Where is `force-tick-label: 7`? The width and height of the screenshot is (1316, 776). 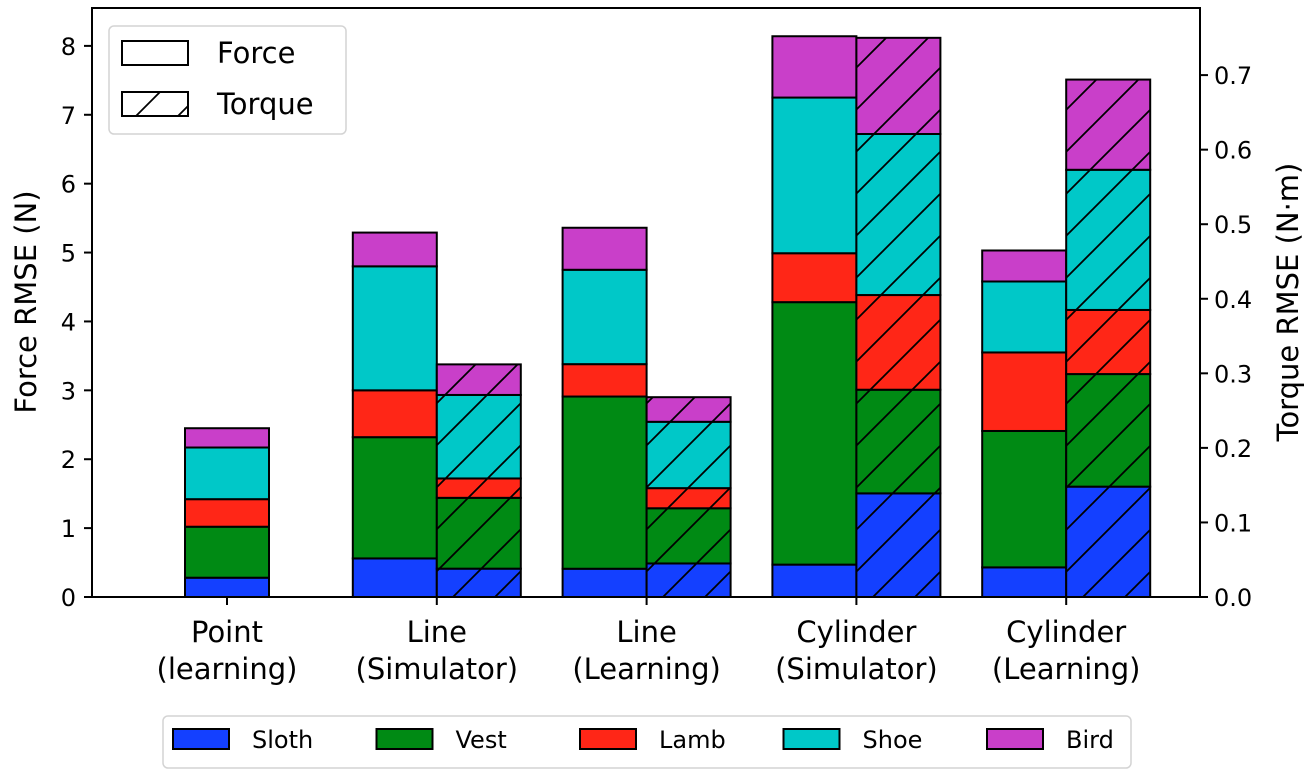
force-tick-label: 7 is located at coordinates (68, 116).